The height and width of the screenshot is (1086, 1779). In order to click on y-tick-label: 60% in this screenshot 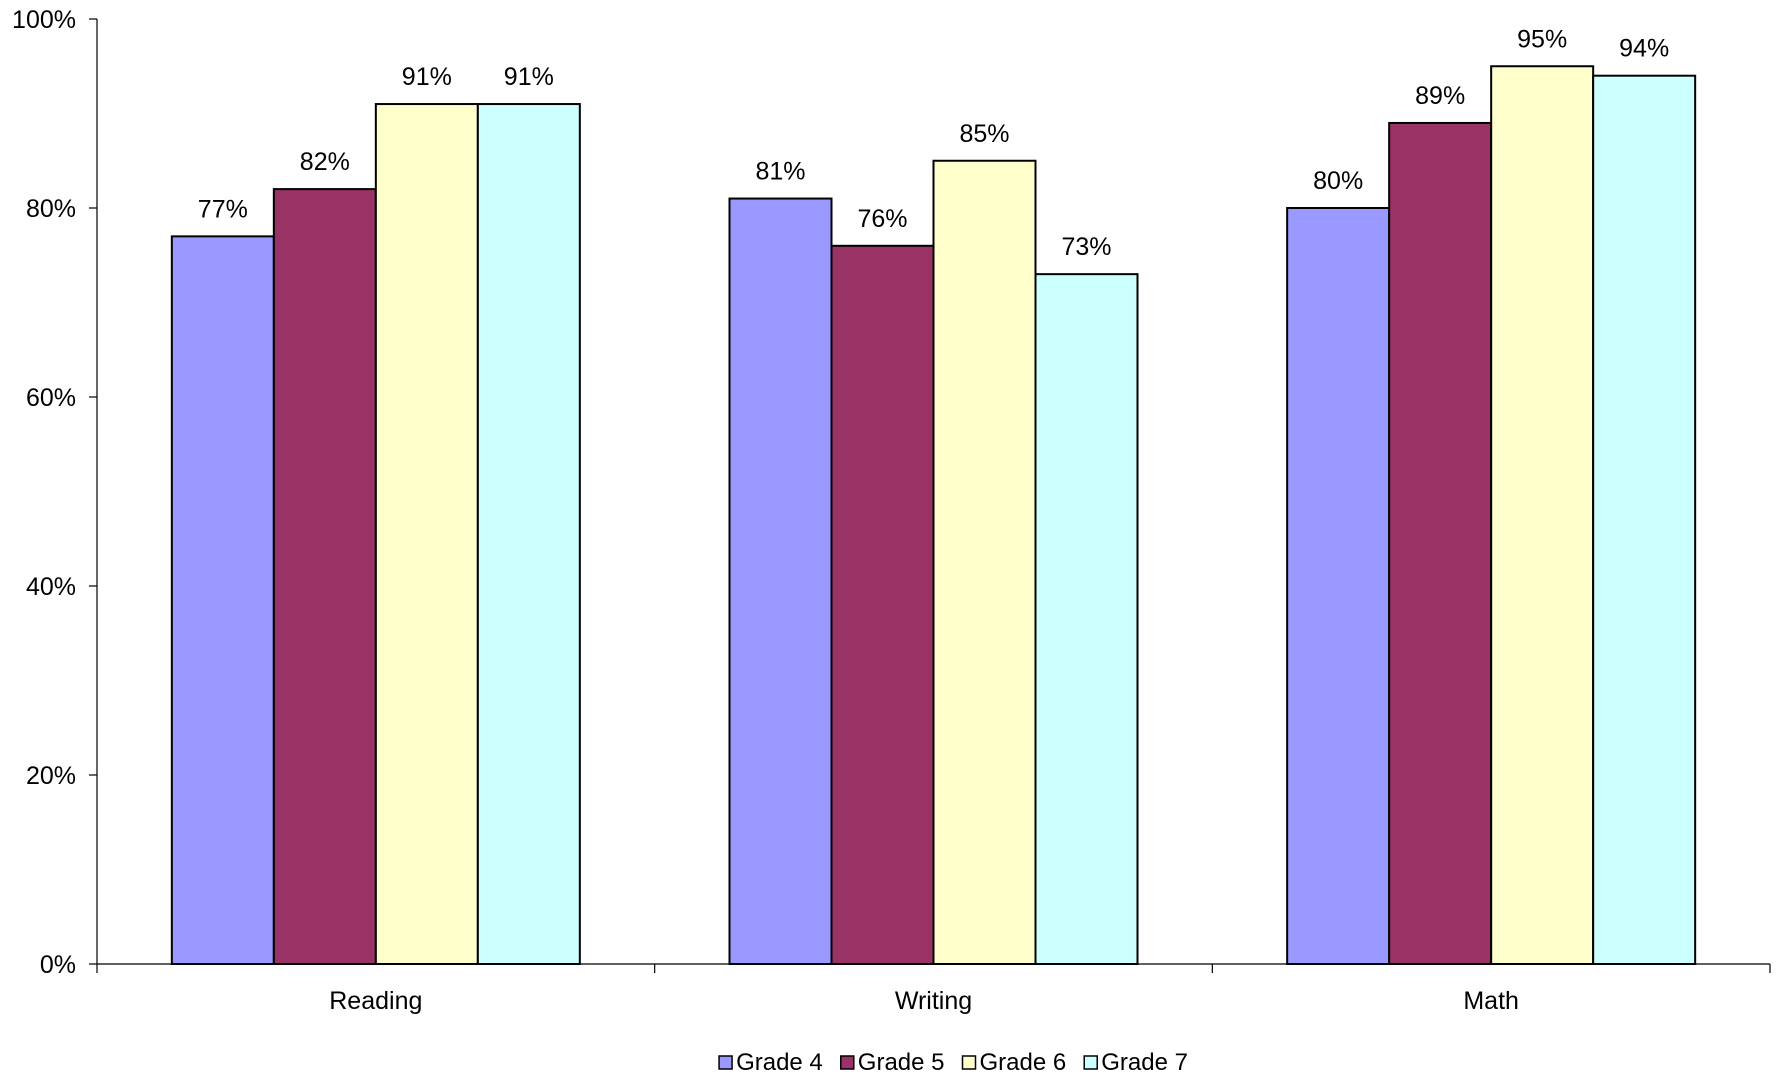, I will do `click(51, 398)`.